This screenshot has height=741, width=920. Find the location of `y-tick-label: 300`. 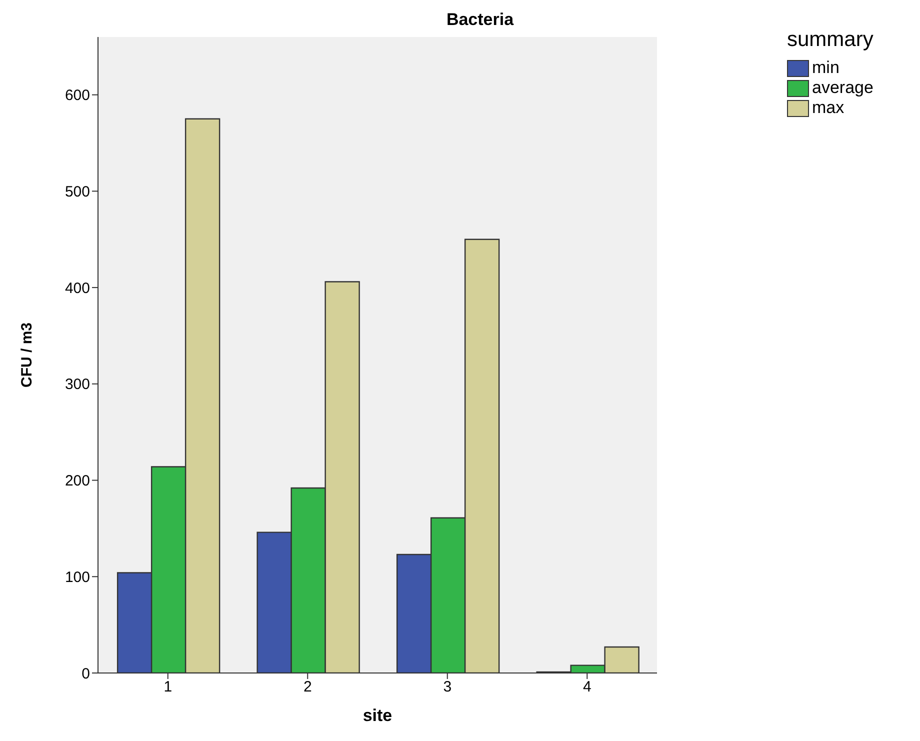

y-tick-label: 300 is located at coordinates (77, 385).